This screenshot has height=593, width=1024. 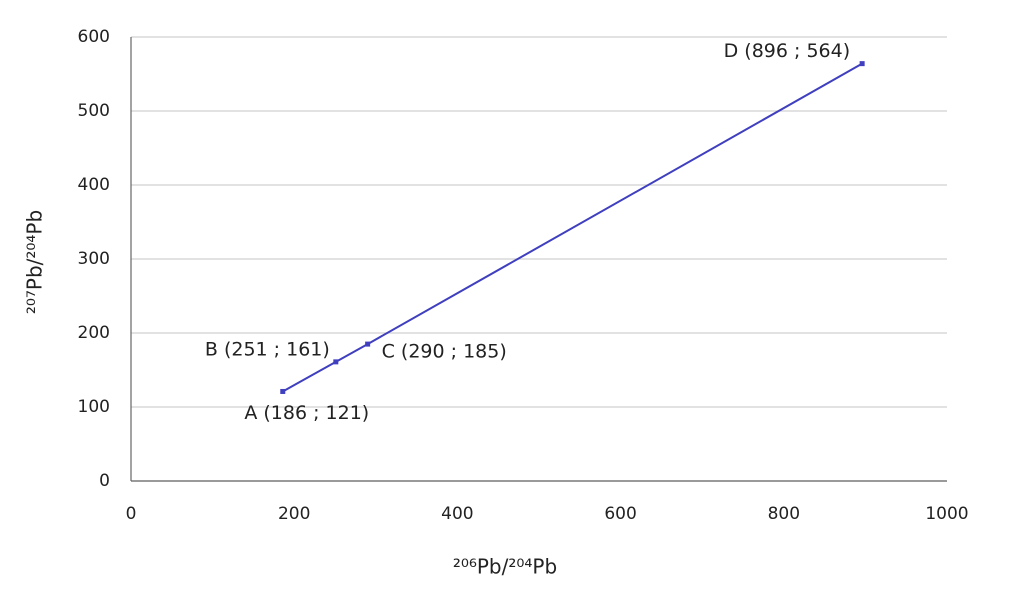 What do you see at coordinates (784, 514) in the screenshot?
I see `x-tick-label: 800` at bounding box center [784, 514].